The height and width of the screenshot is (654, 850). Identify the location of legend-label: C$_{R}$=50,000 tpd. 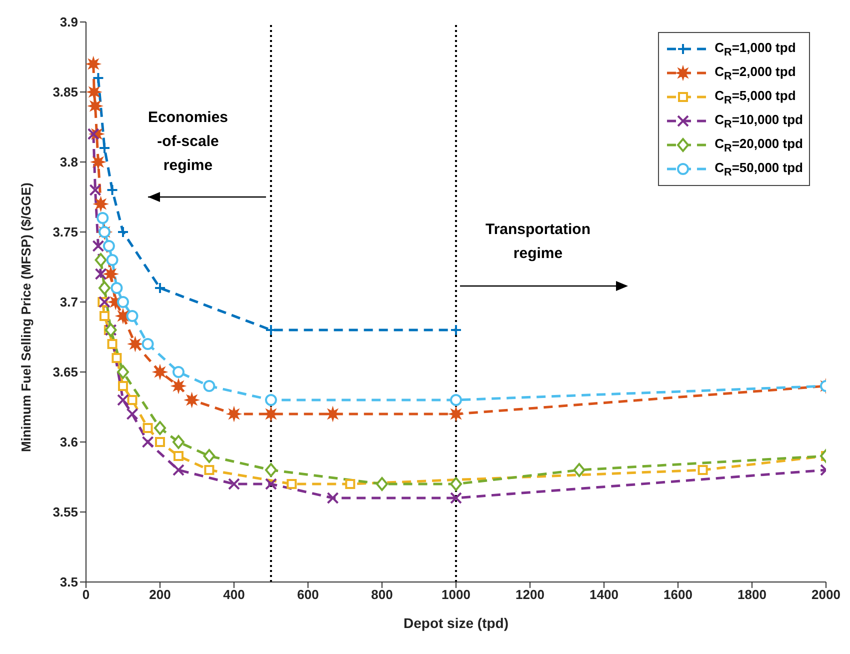
(758, 169).